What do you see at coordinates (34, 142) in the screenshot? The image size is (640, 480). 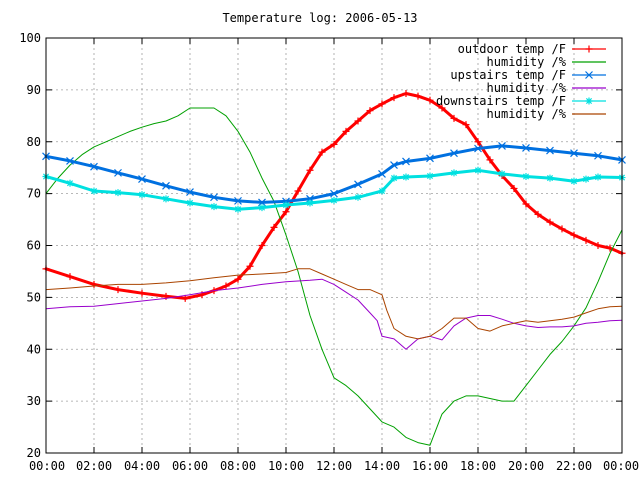 I see `y-tick-label: 80` at bounding box center [34, 142].